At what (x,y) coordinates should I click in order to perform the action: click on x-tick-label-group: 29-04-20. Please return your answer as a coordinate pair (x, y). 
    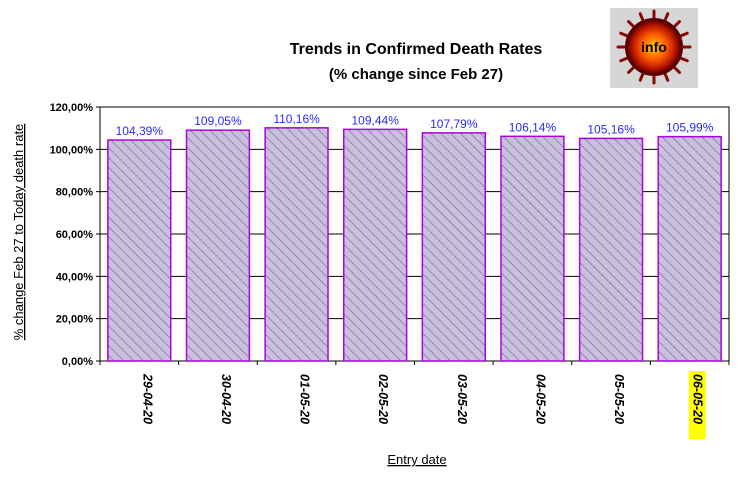
    Looking at the image, I should click on (147, 398).